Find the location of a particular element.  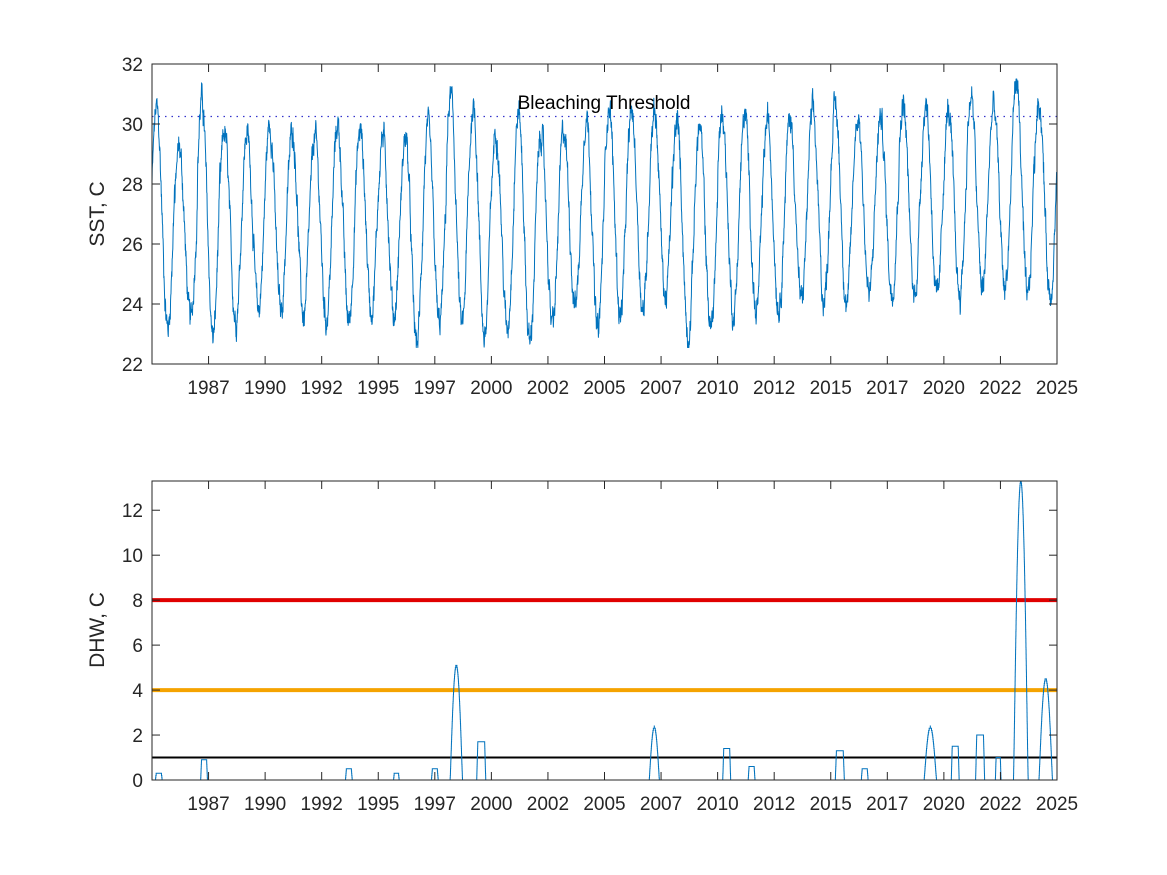

y-tick-label: 22 is located at coordinates (132, 365).